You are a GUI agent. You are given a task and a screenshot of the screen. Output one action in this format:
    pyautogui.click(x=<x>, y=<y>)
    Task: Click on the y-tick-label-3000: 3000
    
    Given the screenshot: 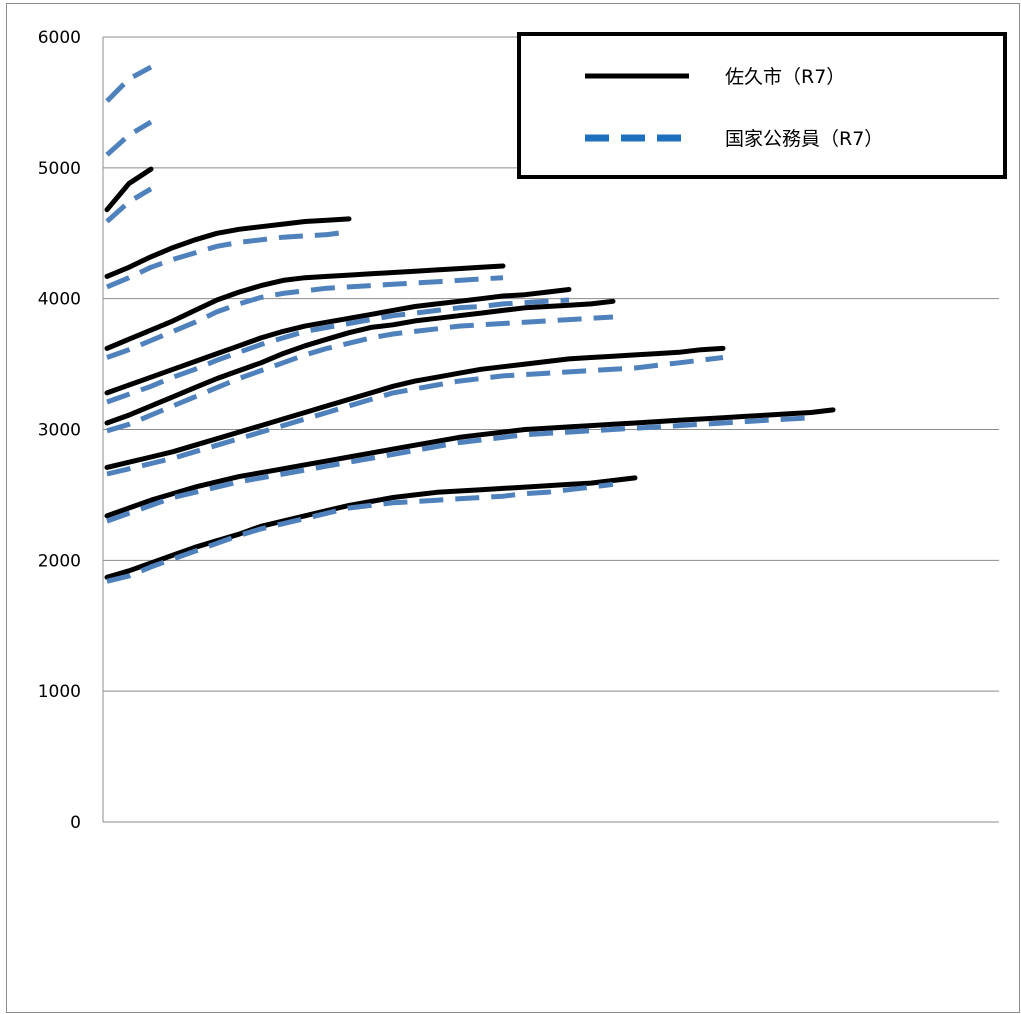 What is the action you would take?
    pyautogui.click(x=59, y=431)
    